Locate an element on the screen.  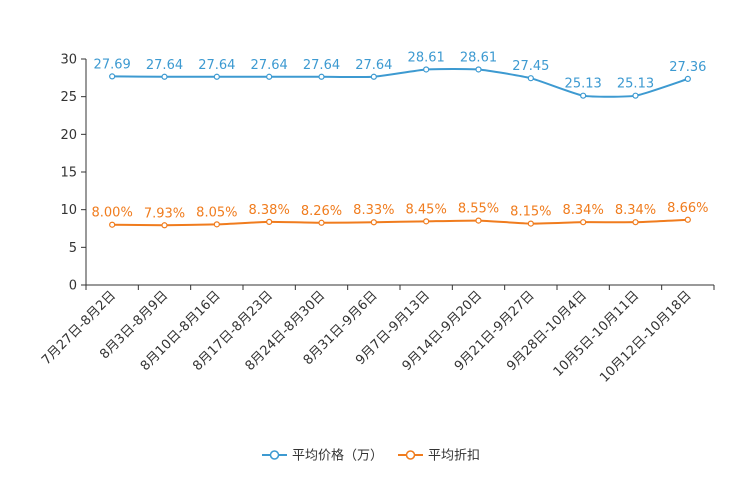
data-label: 8.00% is located at coordinates (112, 213).